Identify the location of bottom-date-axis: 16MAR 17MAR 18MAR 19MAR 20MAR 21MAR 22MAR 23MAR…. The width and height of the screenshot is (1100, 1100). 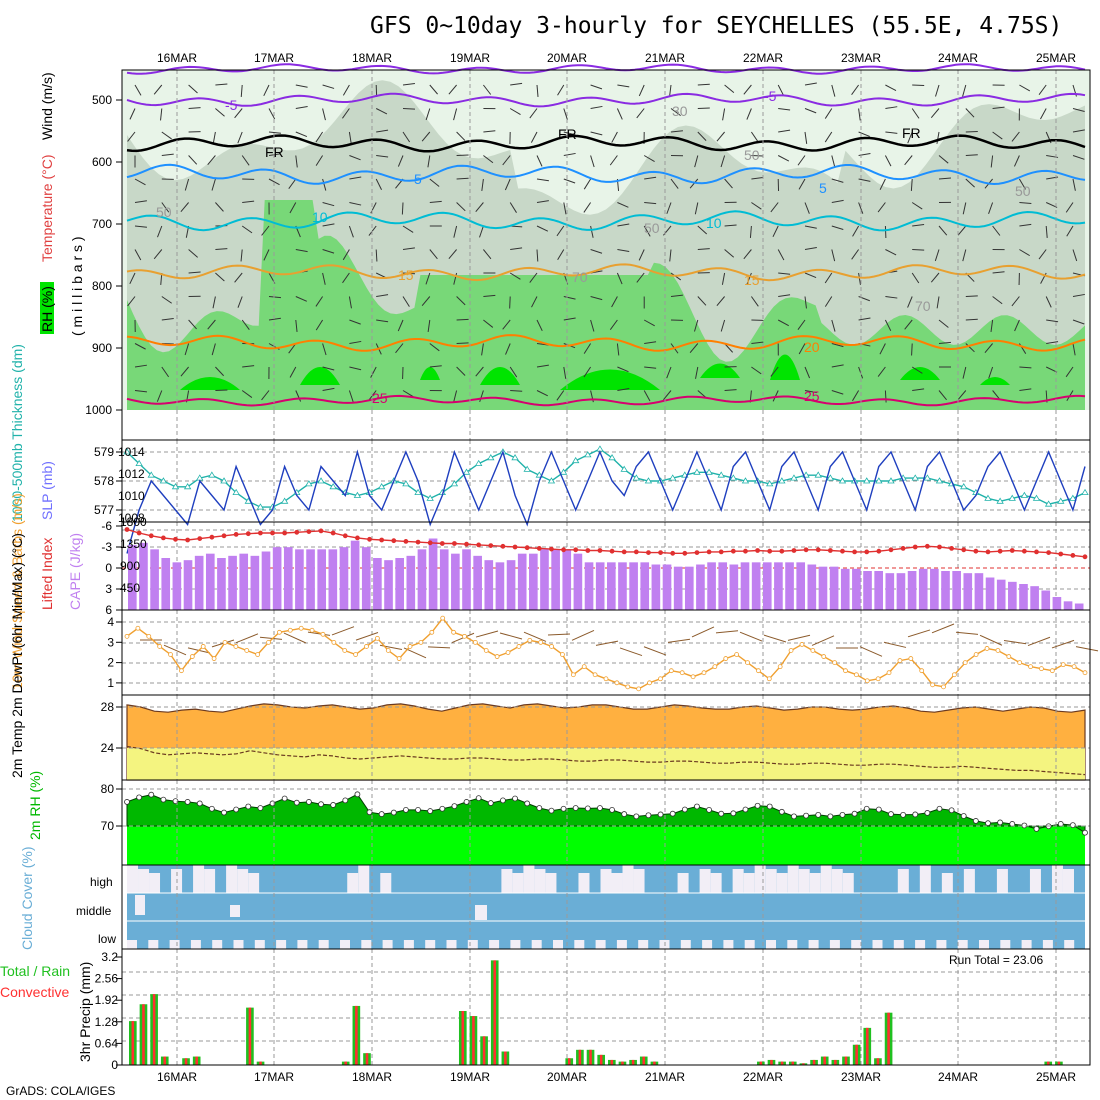
(616, 1077).